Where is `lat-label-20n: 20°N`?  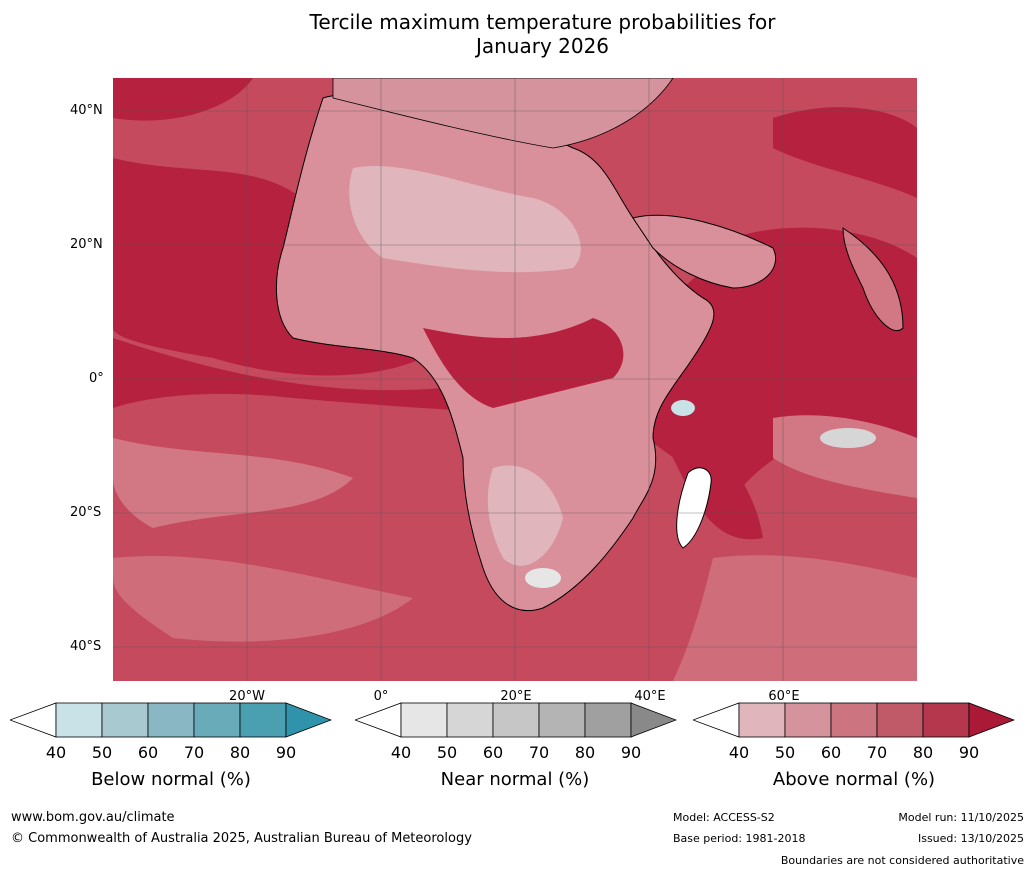
lat-label-20n: 20°N is located at coordinates (86, 244).